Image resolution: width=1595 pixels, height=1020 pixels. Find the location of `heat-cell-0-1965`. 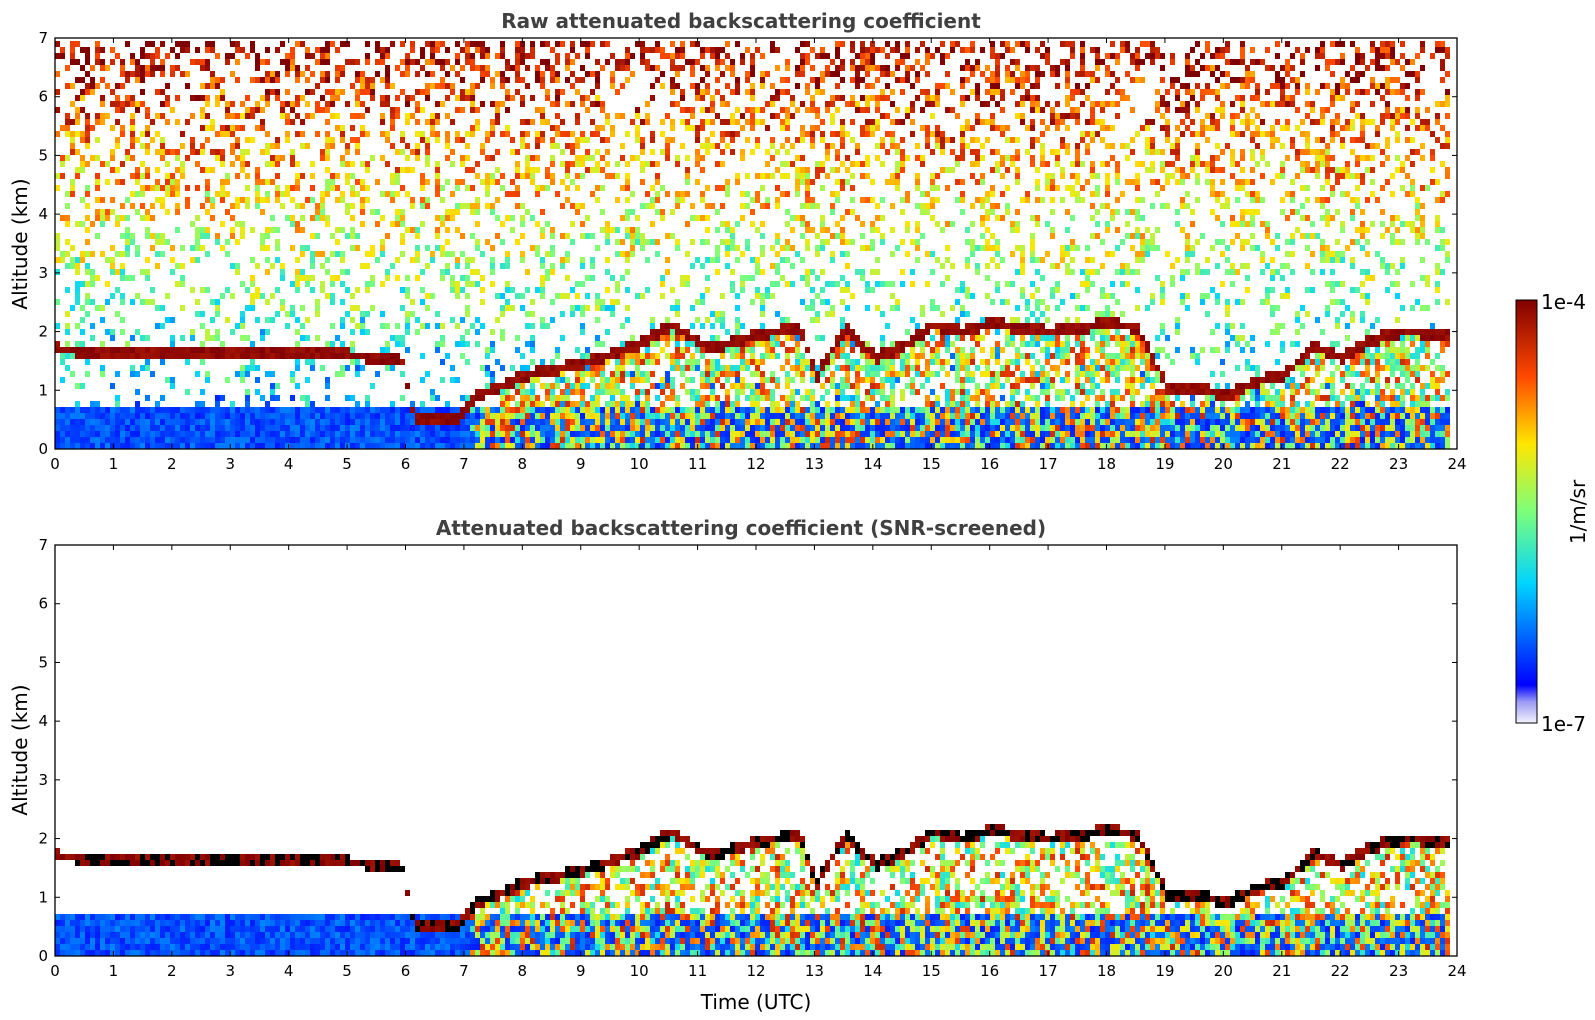

heat-cell-0-1965 is located at coordinates (417, 254).